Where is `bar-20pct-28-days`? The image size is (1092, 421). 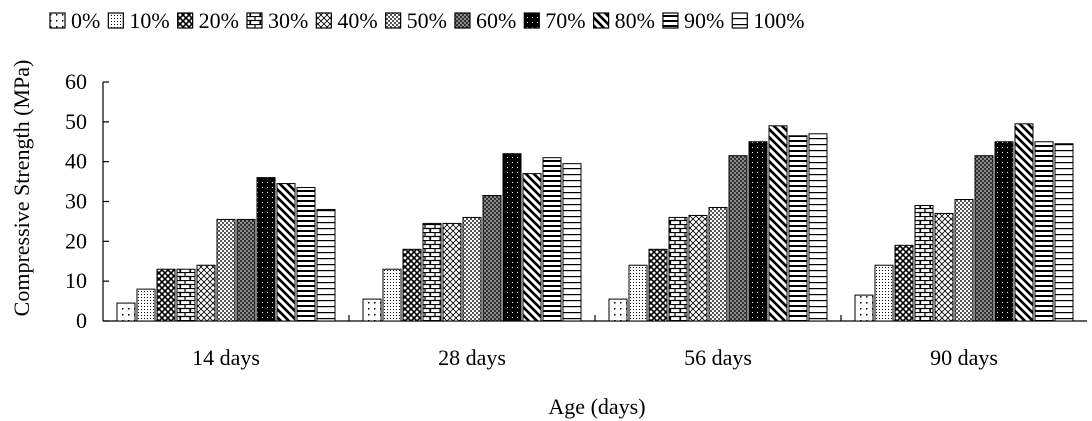 bar-20pct-28-days is located at coordinates (412, 285).